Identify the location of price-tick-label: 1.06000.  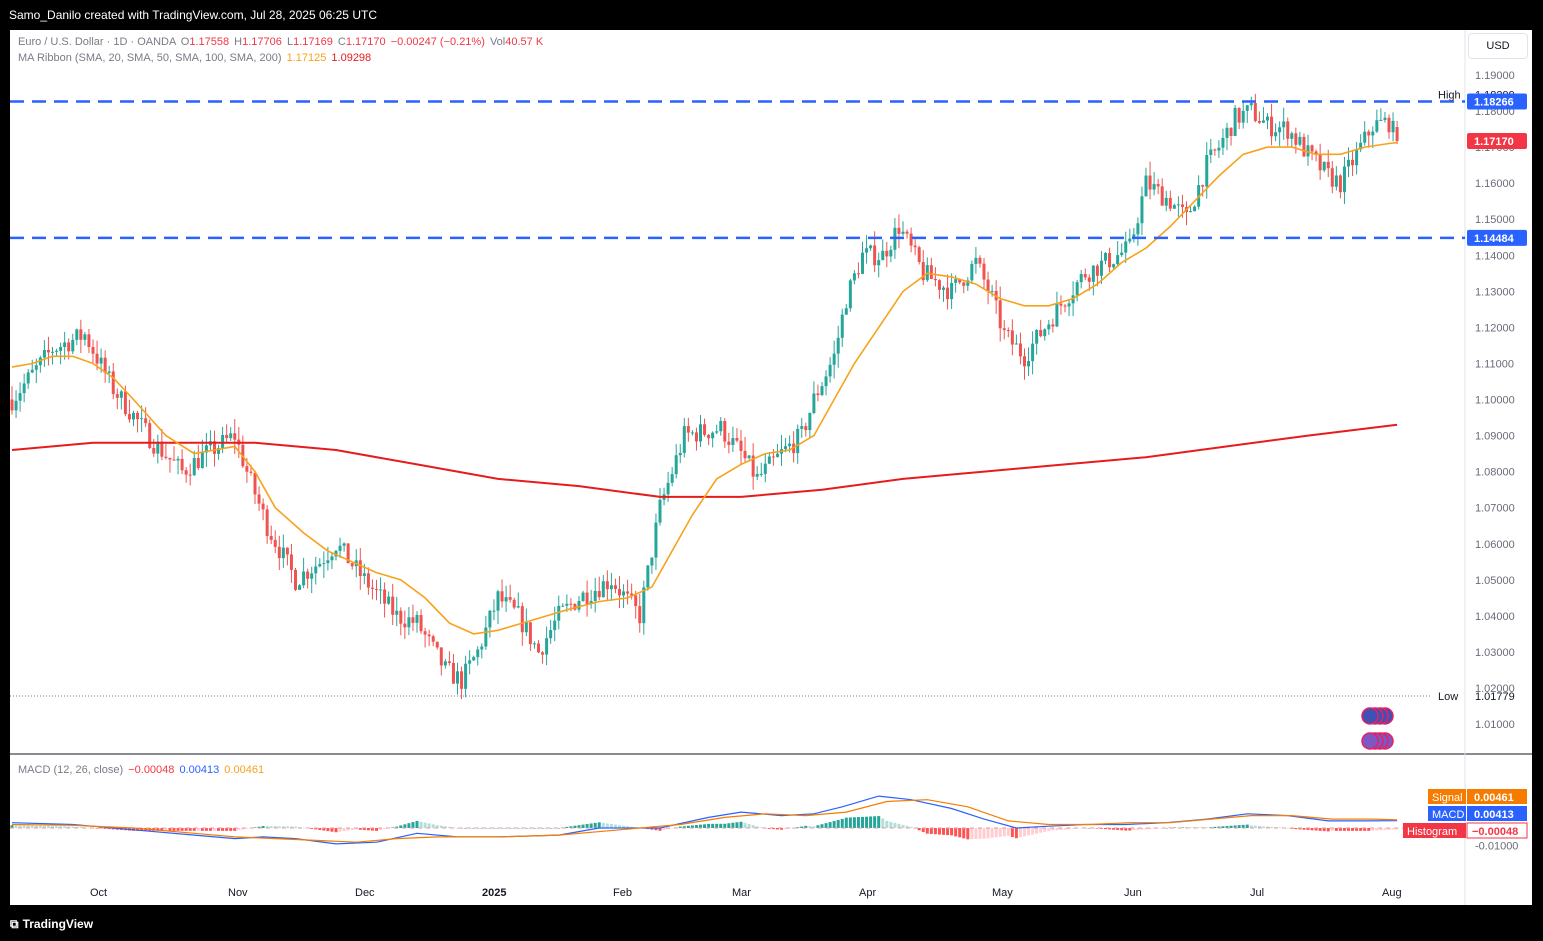
(1495, 545).